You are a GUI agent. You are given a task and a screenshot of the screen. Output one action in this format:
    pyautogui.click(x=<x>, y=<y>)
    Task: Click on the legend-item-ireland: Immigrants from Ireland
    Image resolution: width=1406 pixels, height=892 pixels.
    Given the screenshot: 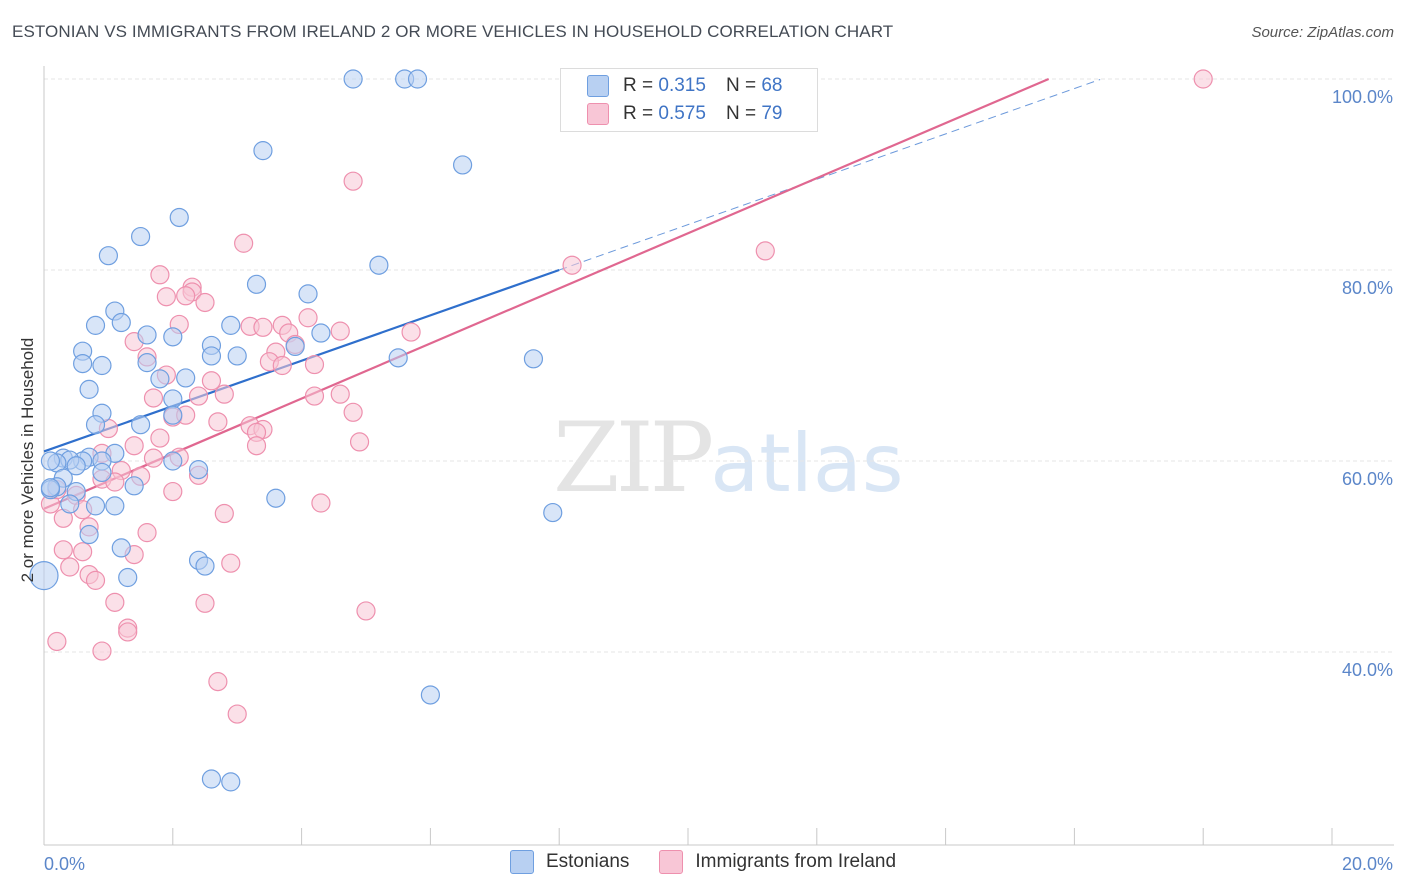 What is the action you would take?
    pyautogui.click(x=777, y=862)
    